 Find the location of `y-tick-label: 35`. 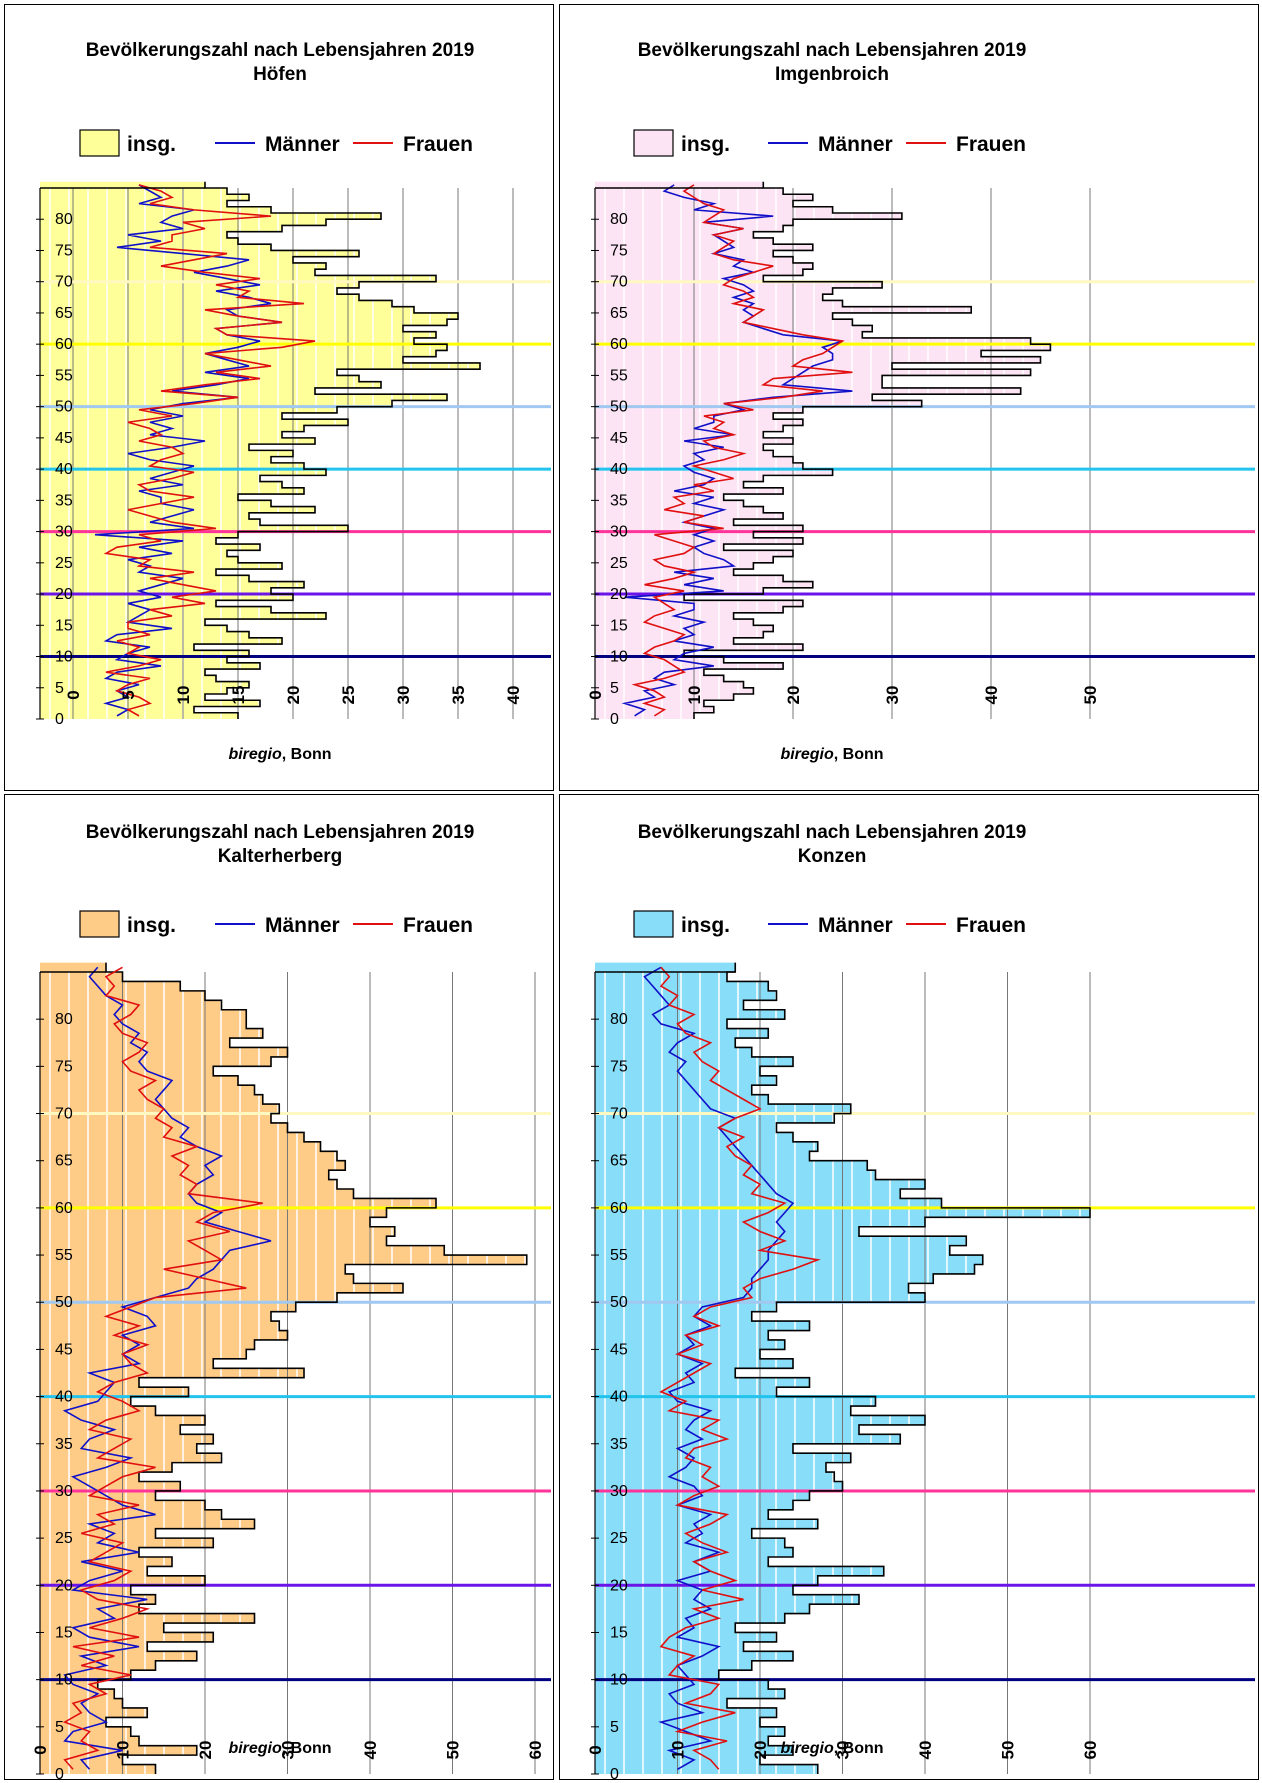

y-tick-label: 35 is located at coordinates (64, 1444).